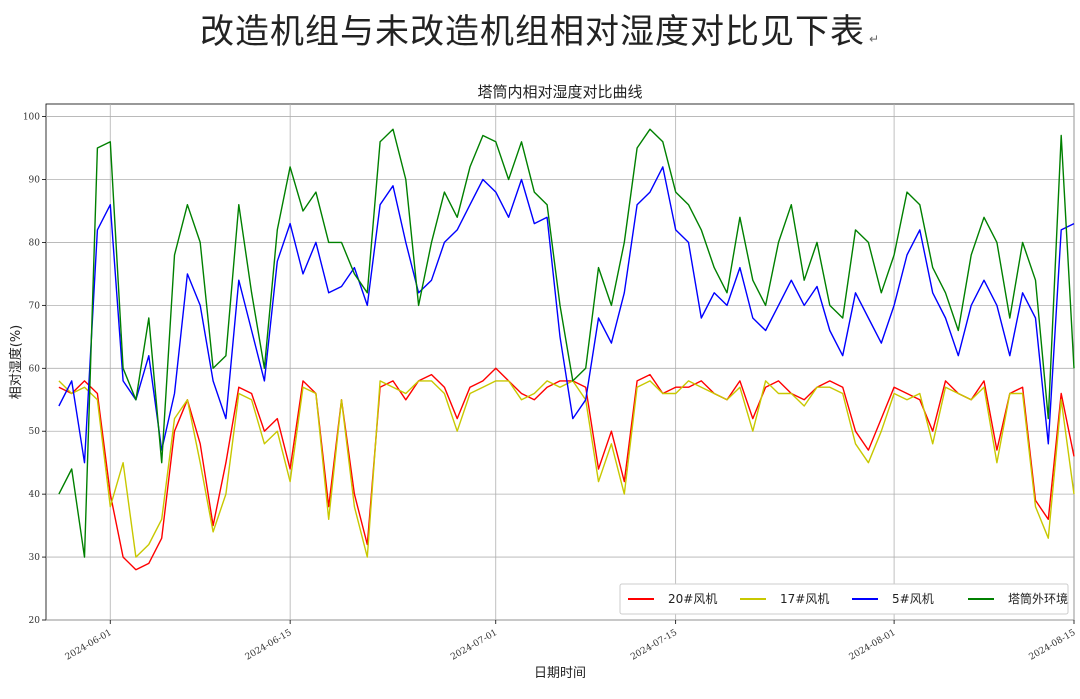 The image size is (1080, 699). I want to click on y-tick-label: 70, so click(35, 306).